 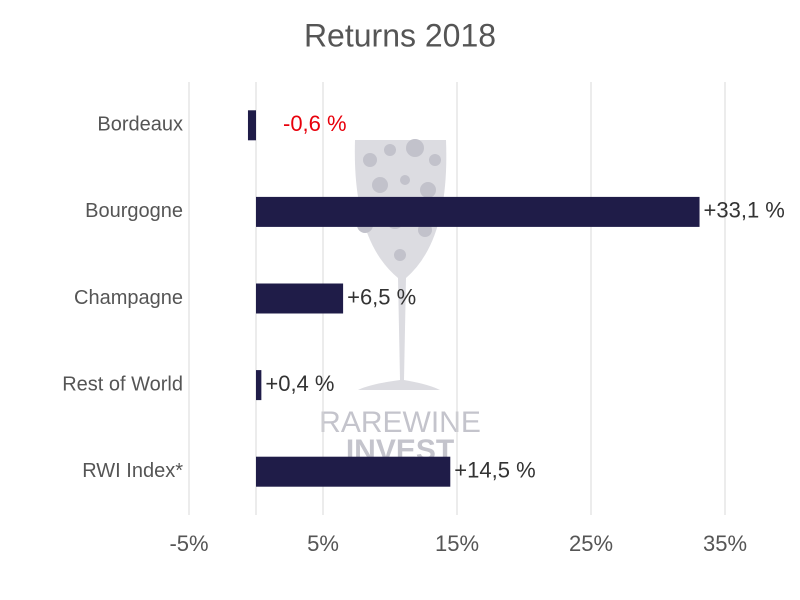 I want to click on value-label: +6,5 %, so click(x=381, y=296).